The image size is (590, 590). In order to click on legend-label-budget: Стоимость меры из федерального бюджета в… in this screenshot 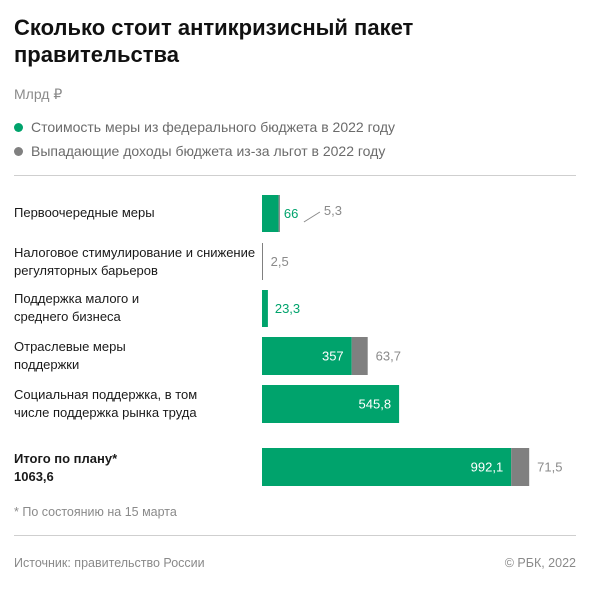, I will do `click(213, 127)`.